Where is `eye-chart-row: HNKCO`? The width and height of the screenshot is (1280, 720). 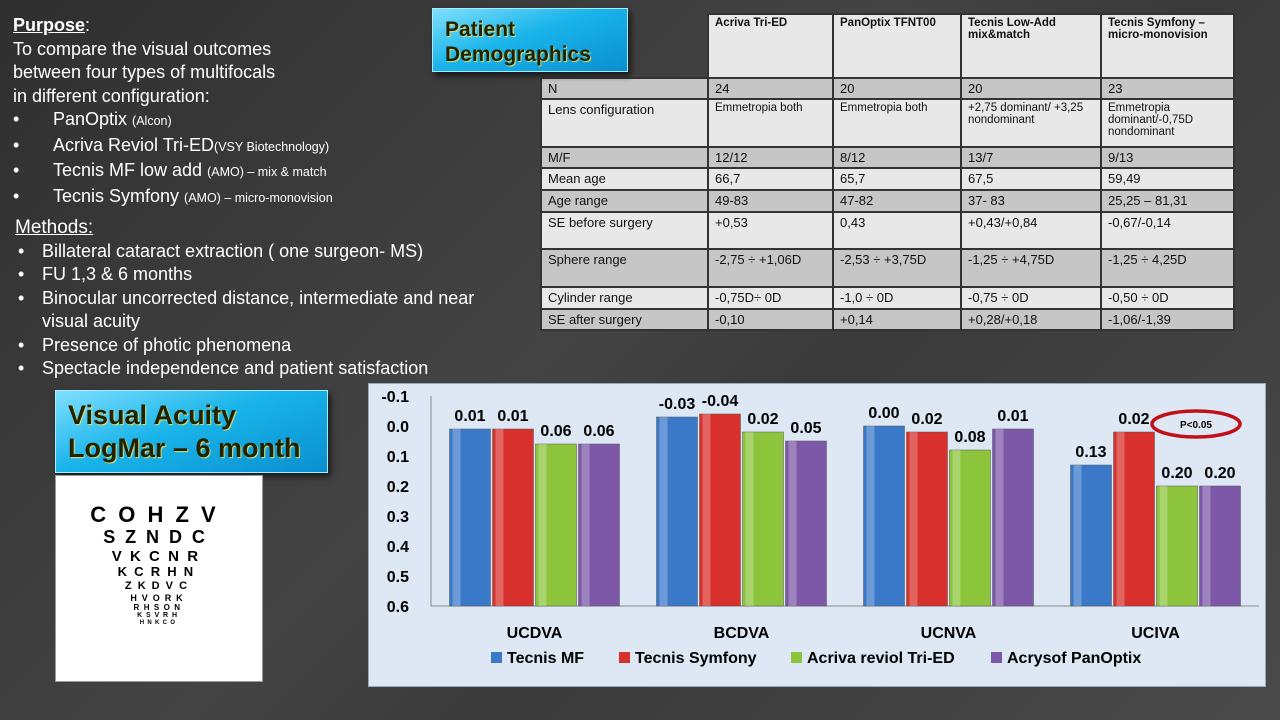
eye-chart-row: HNKCO is located at coordinates (159, 623).